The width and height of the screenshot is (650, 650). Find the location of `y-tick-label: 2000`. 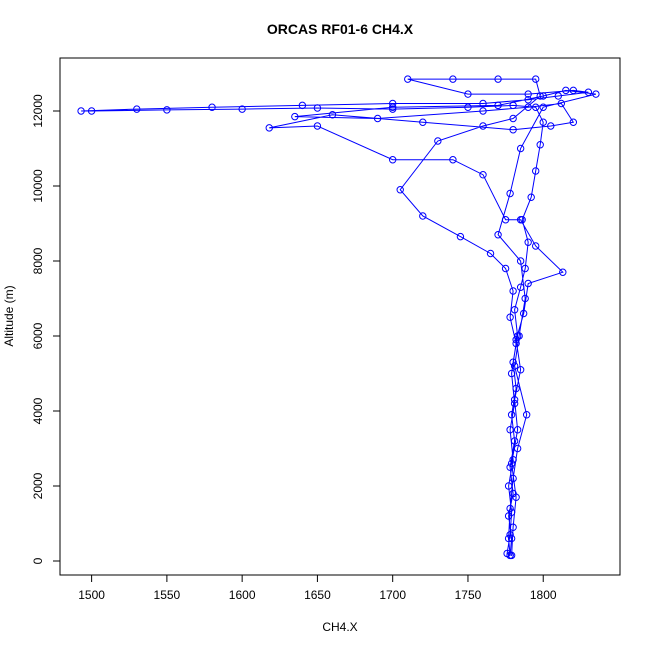

y-tick-label: 2000 is located at coordinates (38, 485).